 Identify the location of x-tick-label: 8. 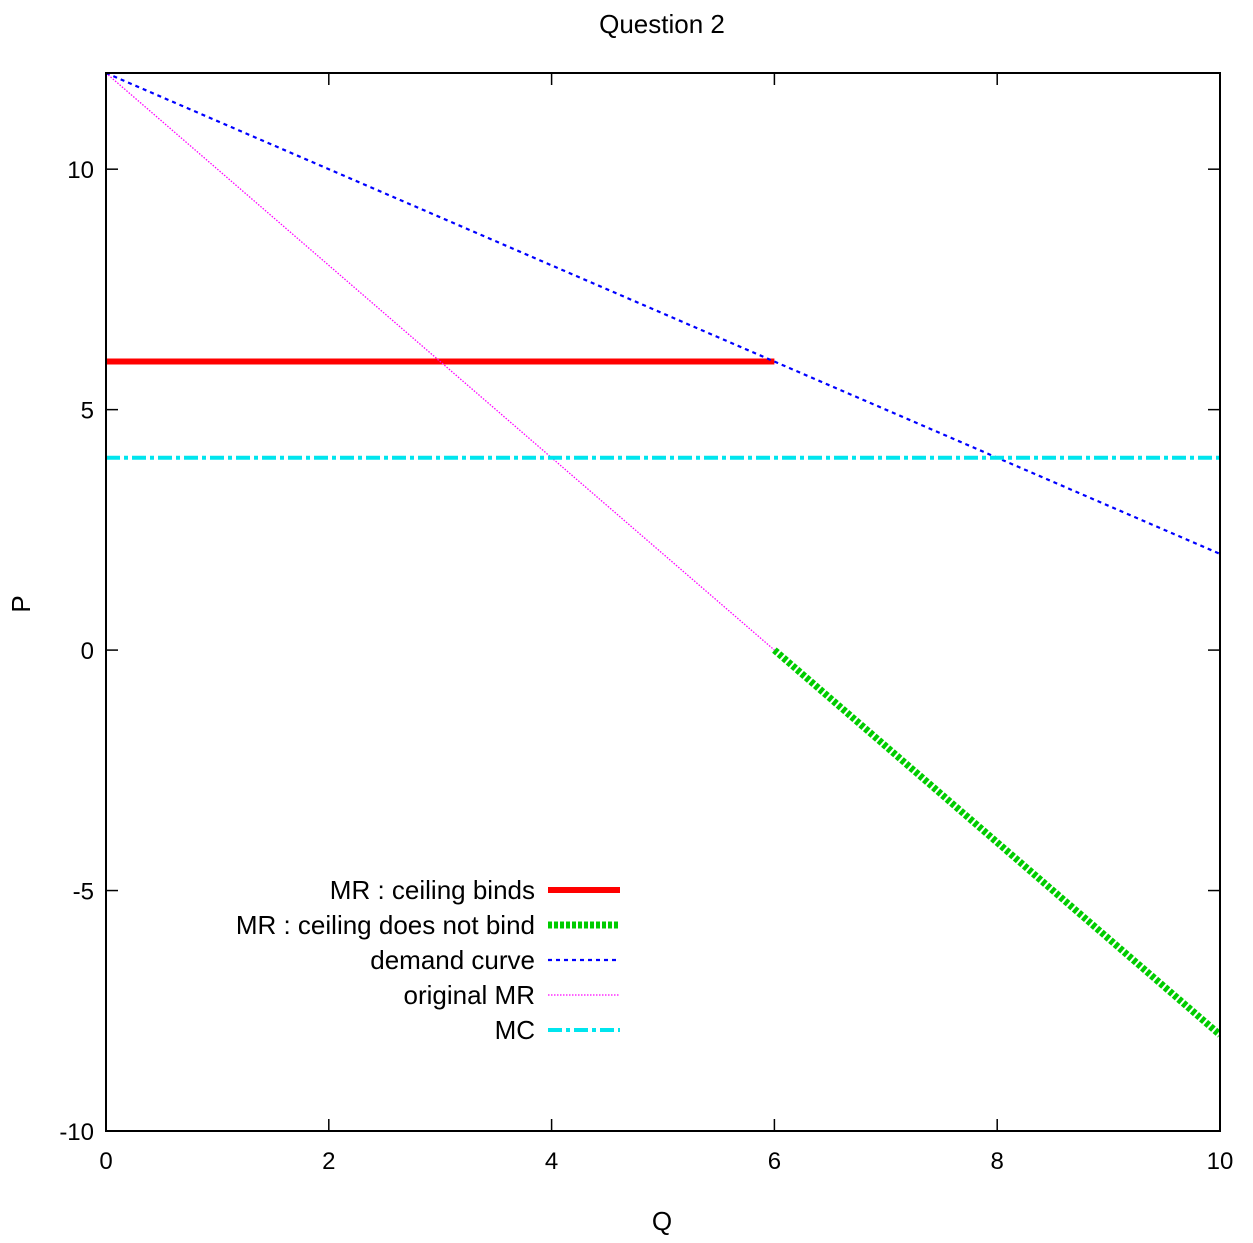
(997, 1161).